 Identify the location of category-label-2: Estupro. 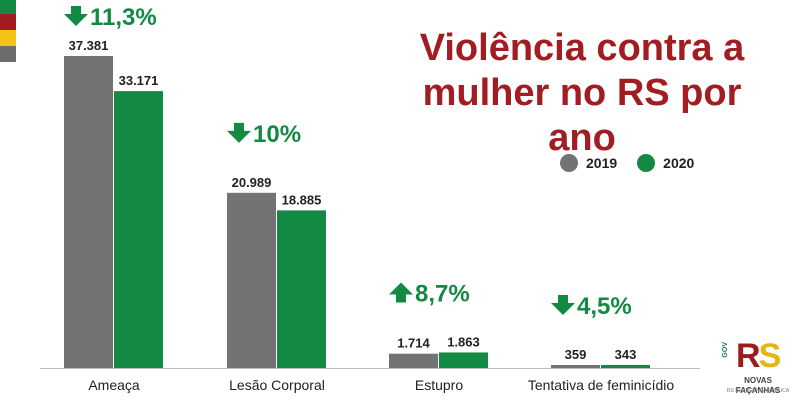
(439, 385).